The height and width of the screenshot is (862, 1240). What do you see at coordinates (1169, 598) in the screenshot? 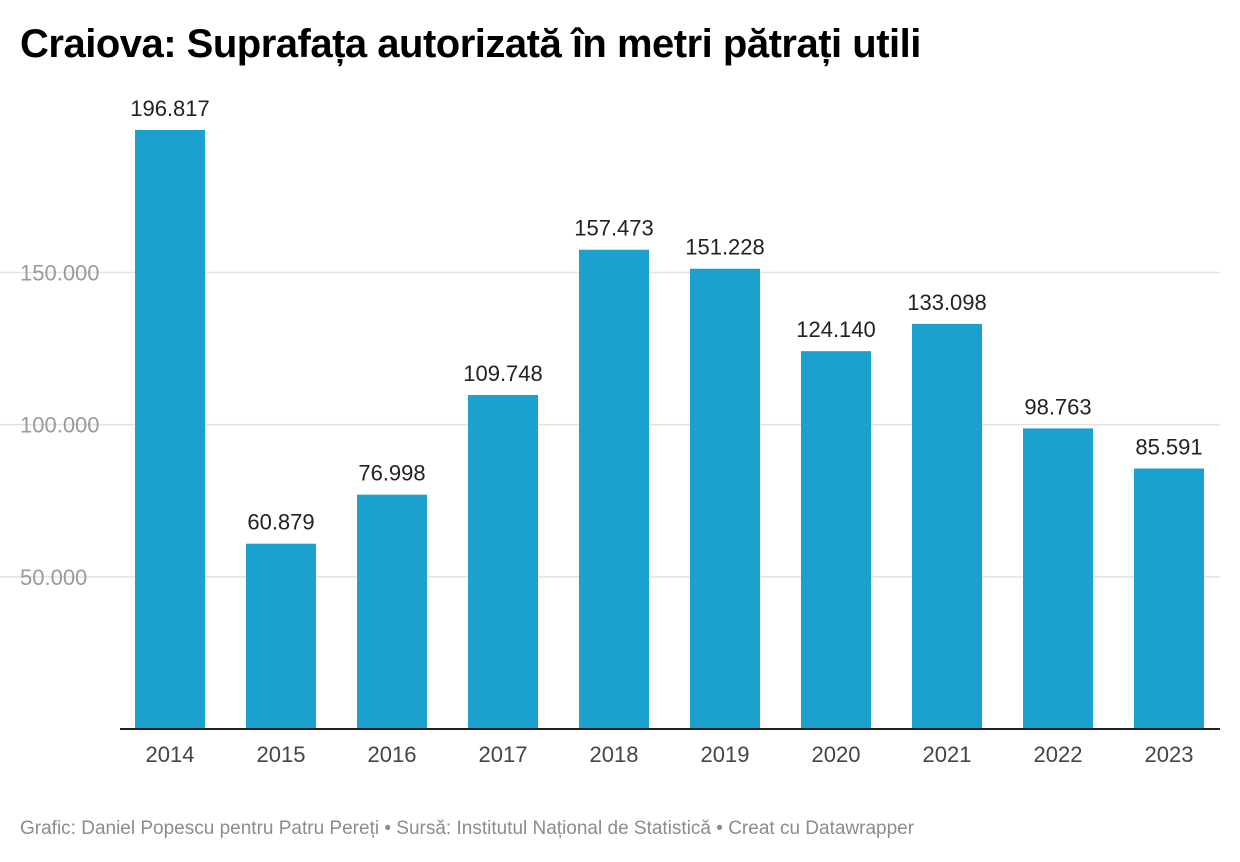
I see `bar-2023` at bounding box center [1169, 598].